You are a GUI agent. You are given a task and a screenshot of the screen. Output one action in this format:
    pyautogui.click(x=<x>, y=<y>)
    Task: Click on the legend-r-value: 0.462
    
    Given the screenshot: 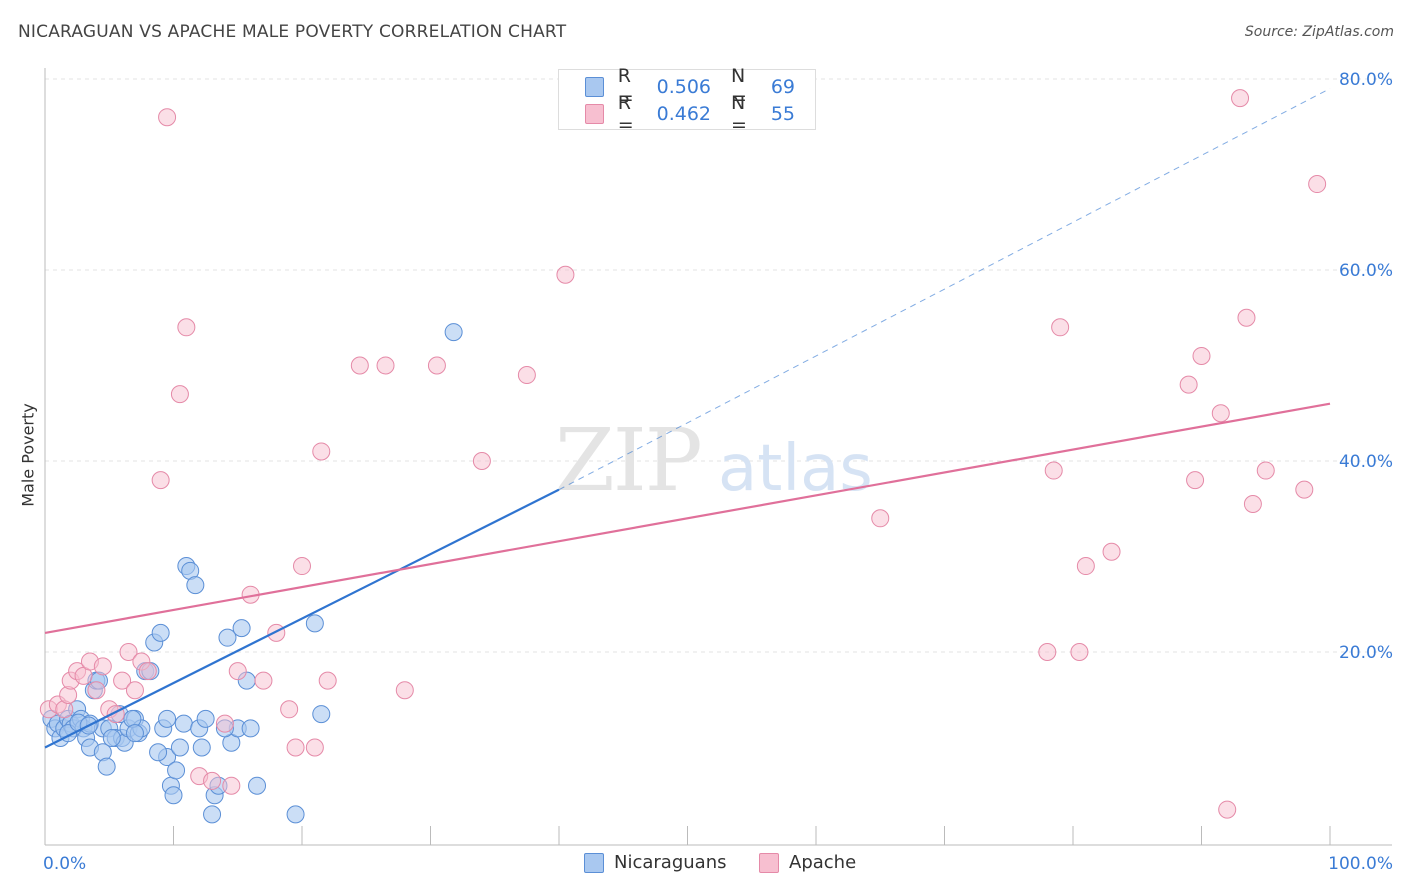 What is the action you would take?
    pyautogui.click(x=684, y=114)
    